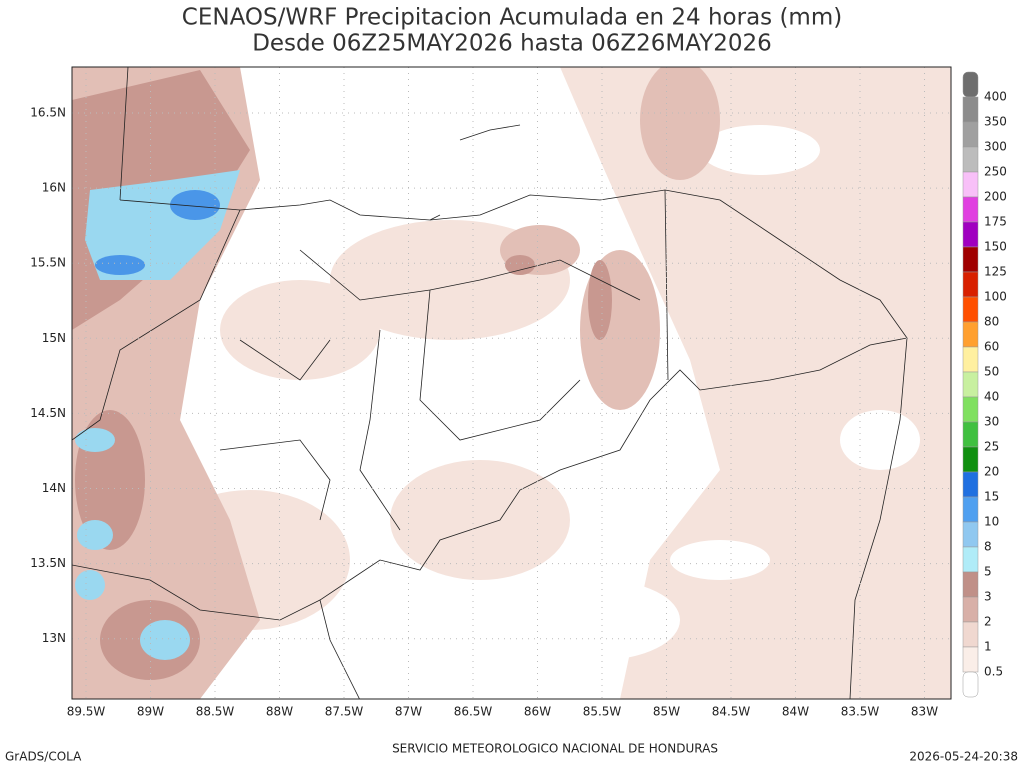  Describe the element at coordinates (279, 712) in the screenshot. I see `lon-label: 88W` at that location.